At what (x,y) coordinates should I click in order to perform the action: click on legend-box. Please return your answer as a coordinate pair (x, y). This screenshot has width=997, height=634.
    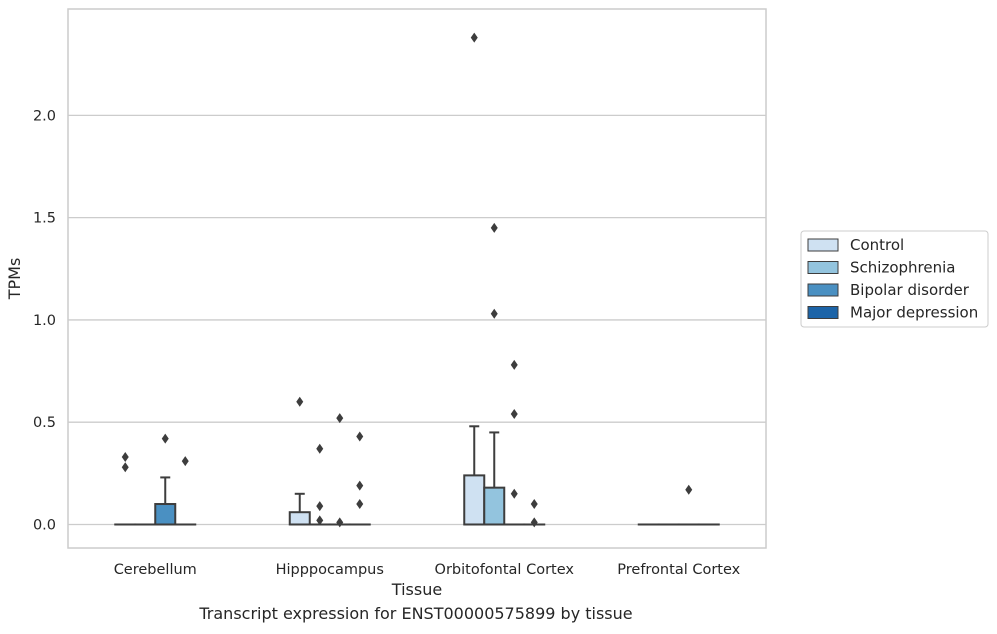
    Looking at the image, I should click on (894, 279).